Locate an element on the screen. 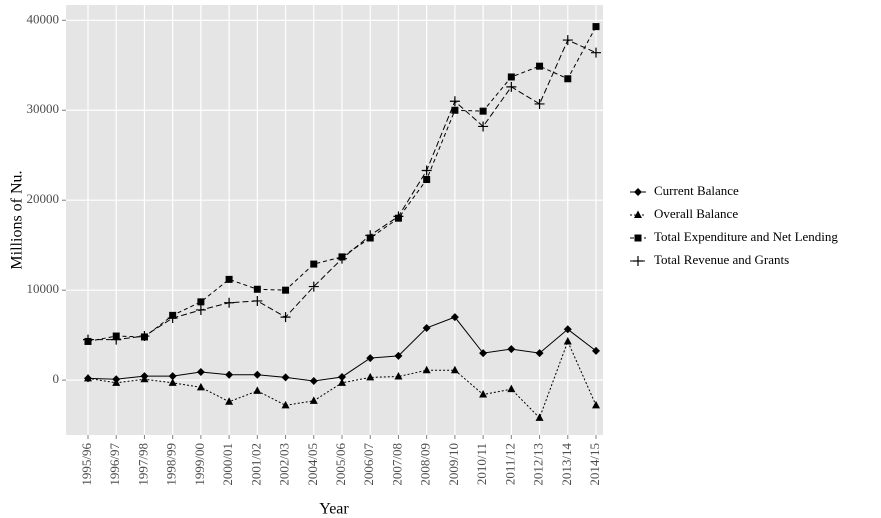  x-tick-label: 2010/11 is located at coordinates (481, 464).